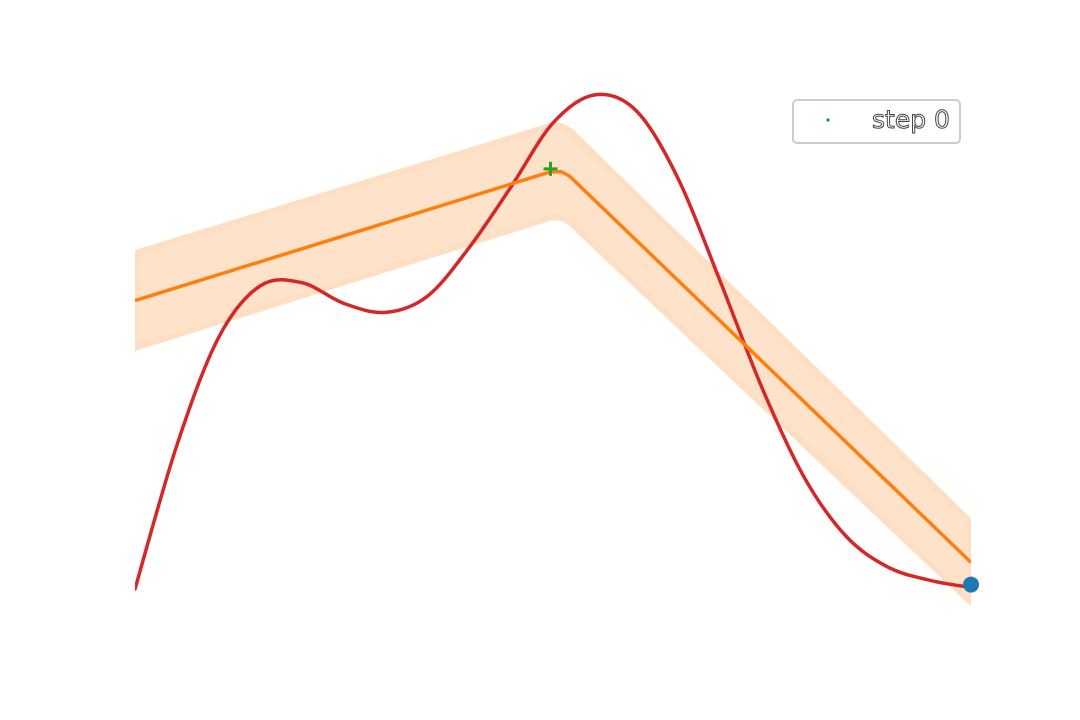 The width and height of the screenshot is (1080, 720). Describe the element at coordinates (971, 584) in the screenshot. I see `observation-point` at that location.